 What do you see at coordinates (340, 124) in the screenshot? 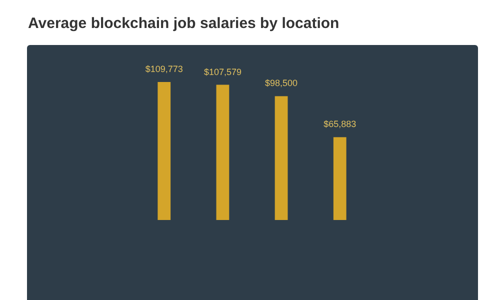
I see `data-label: $65,883` at bounding box center [340, 124].